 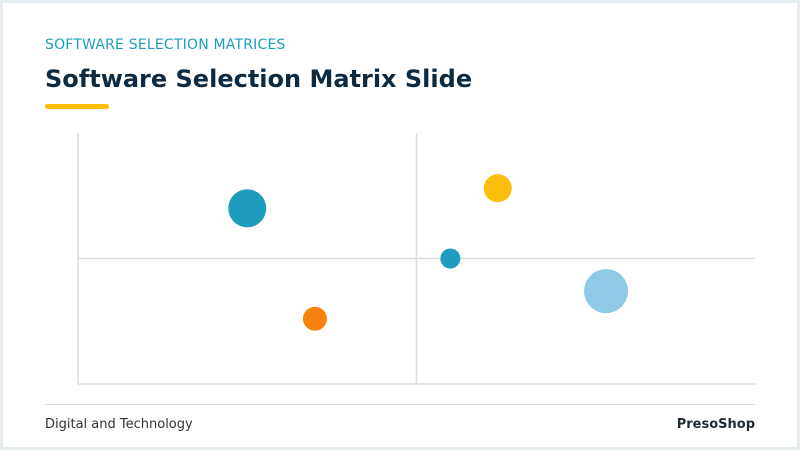 What do you see at coordinates (715, 424) in the screenshot?
I see `footer-right: PresoShop` at bounding box center [715, 424].